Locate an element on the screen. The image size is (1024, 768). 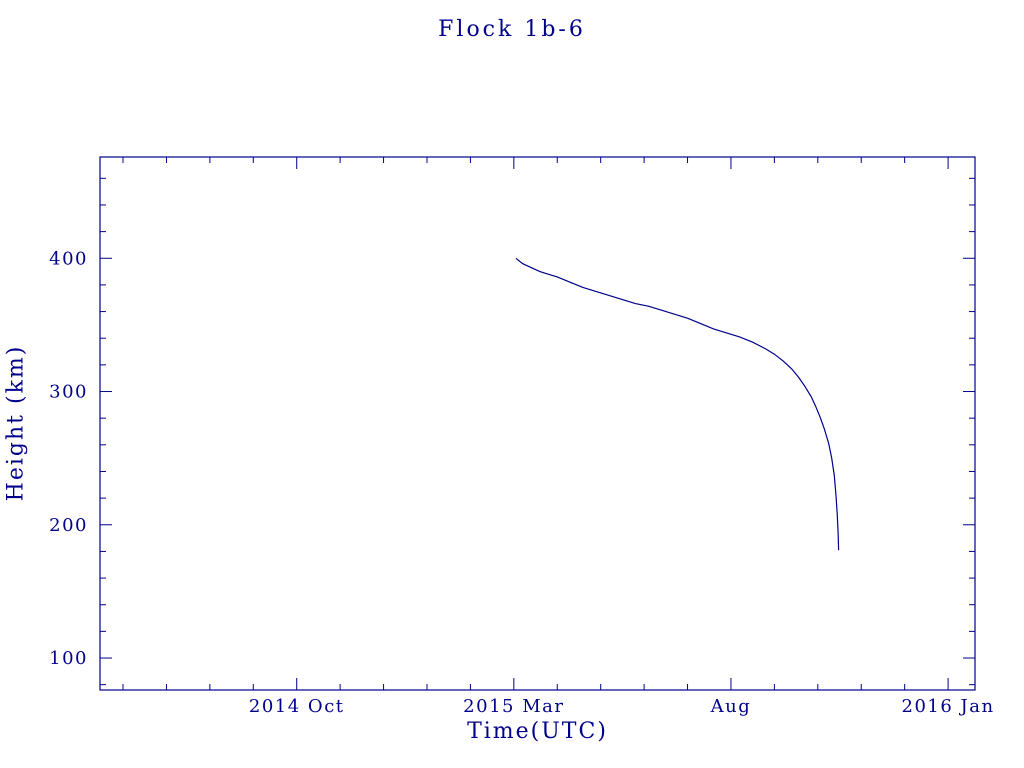
x-tick-label: 2016 Jan is located at coordinates (948, 706).